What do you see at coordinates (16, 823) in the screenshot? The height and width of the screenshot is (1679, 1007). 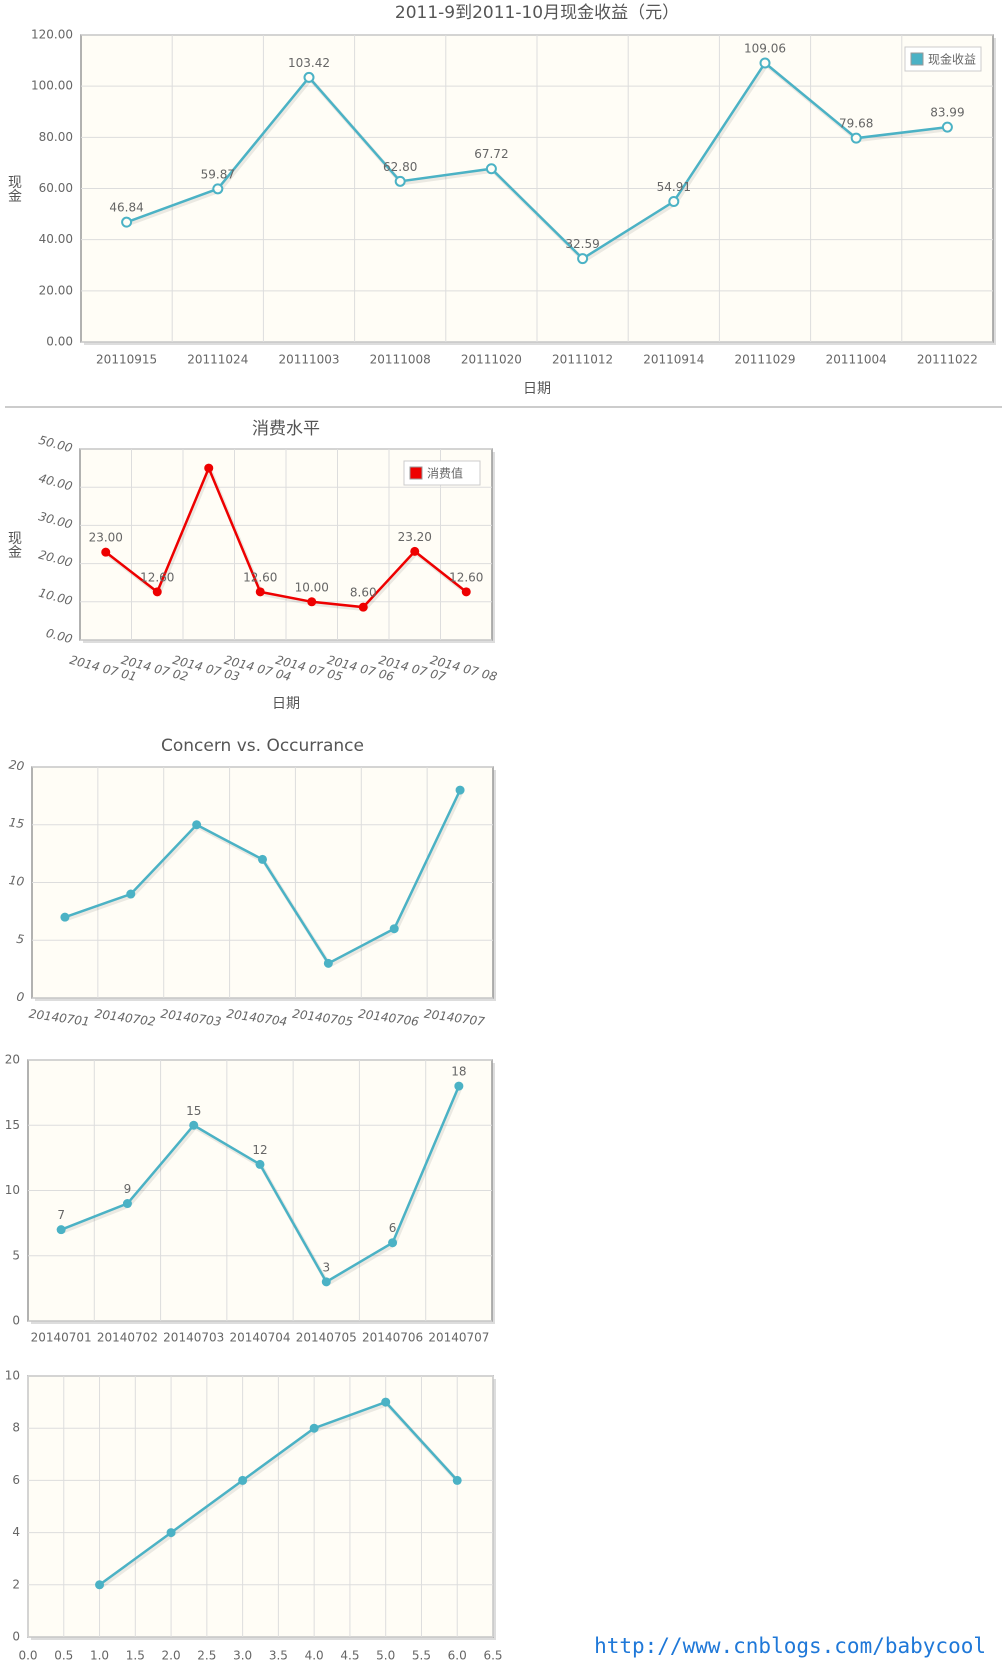 I see `y-tick-label: 15` at bounding box center [16, 823].